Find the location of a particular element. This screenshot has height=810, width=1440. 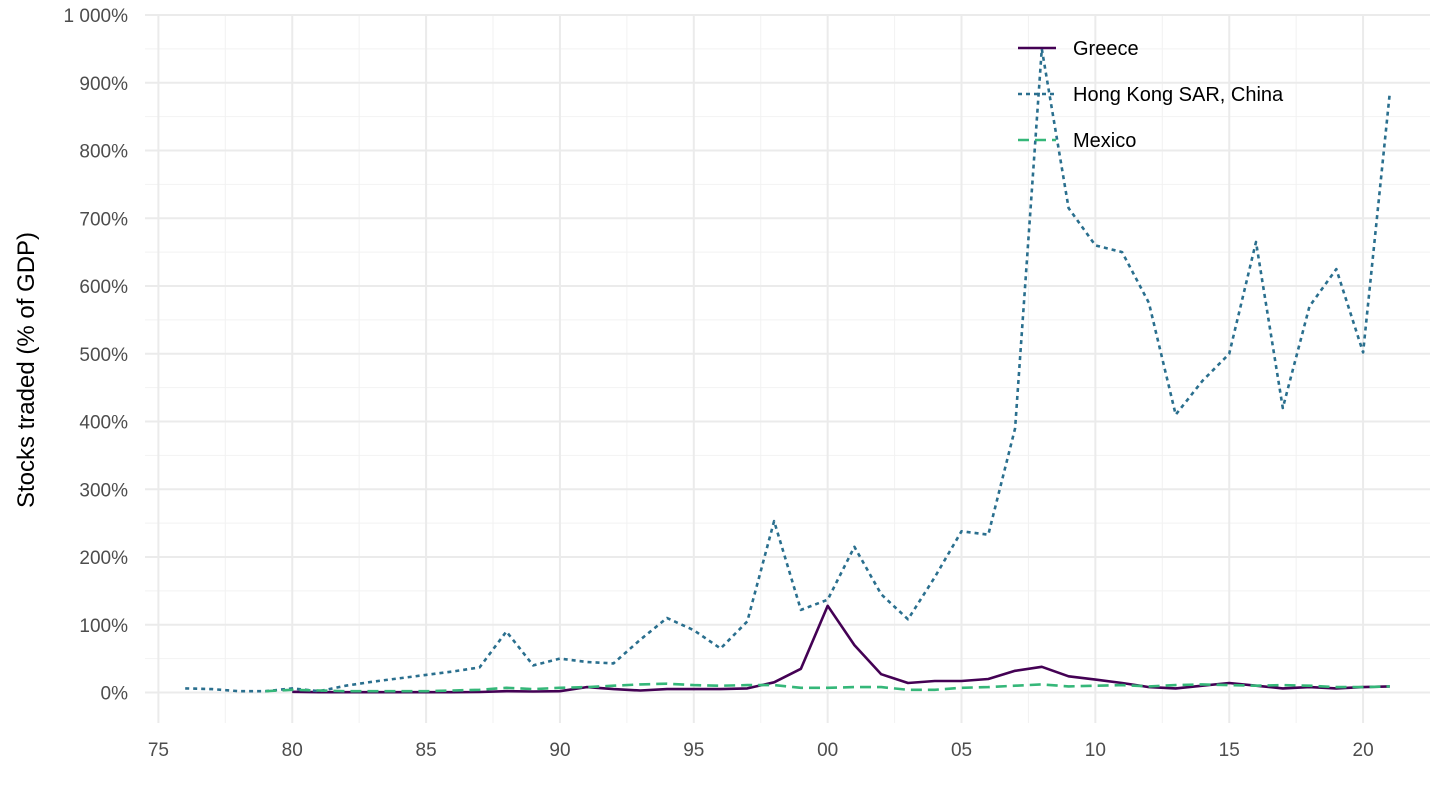

y-tick-label: 900% is located at coordinates (103, 84).